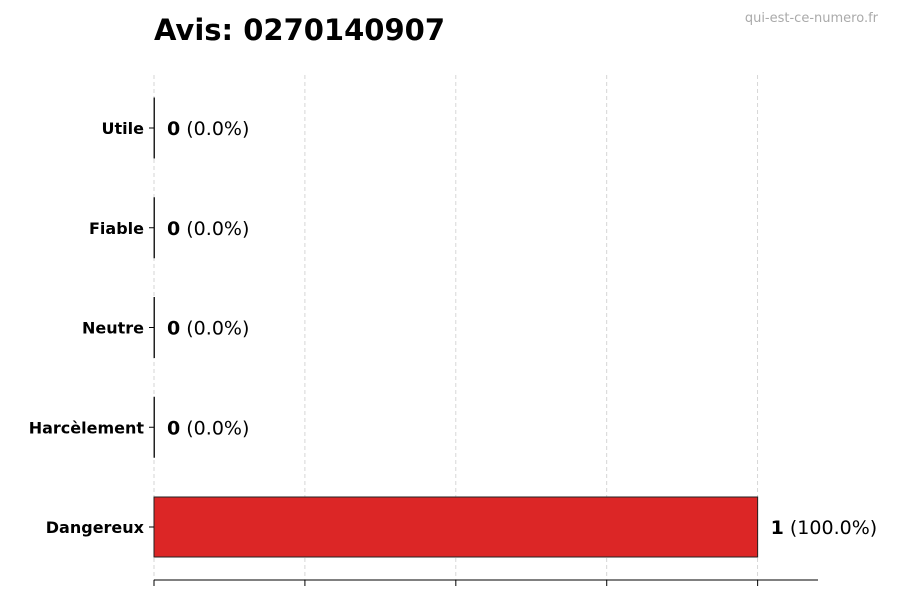  I want to click on percent-label: (100.0%), so click(830, 528).